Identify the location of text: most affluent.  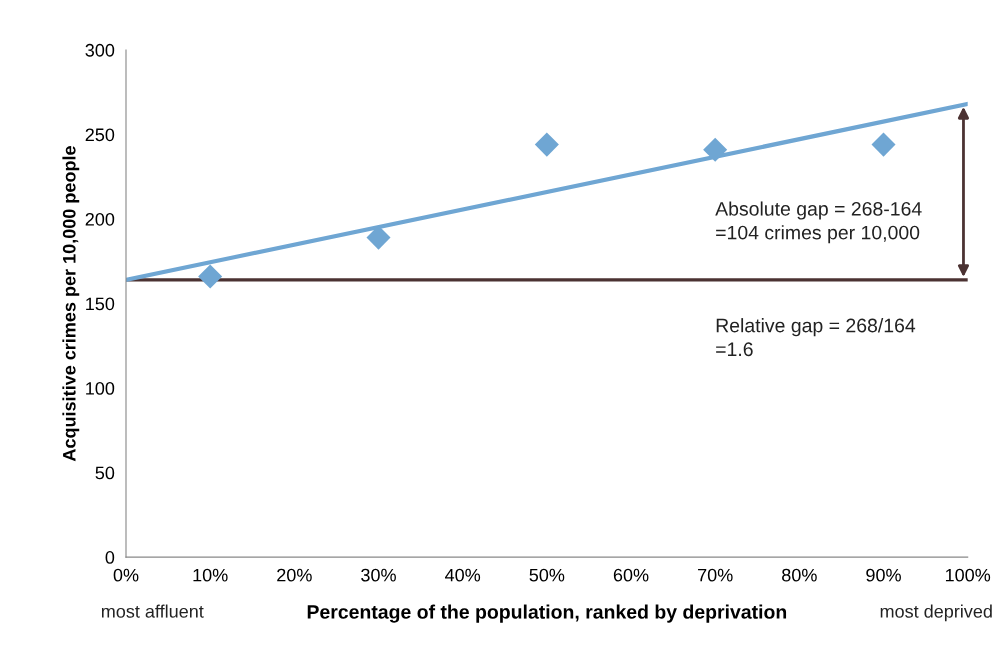
(152, 611).